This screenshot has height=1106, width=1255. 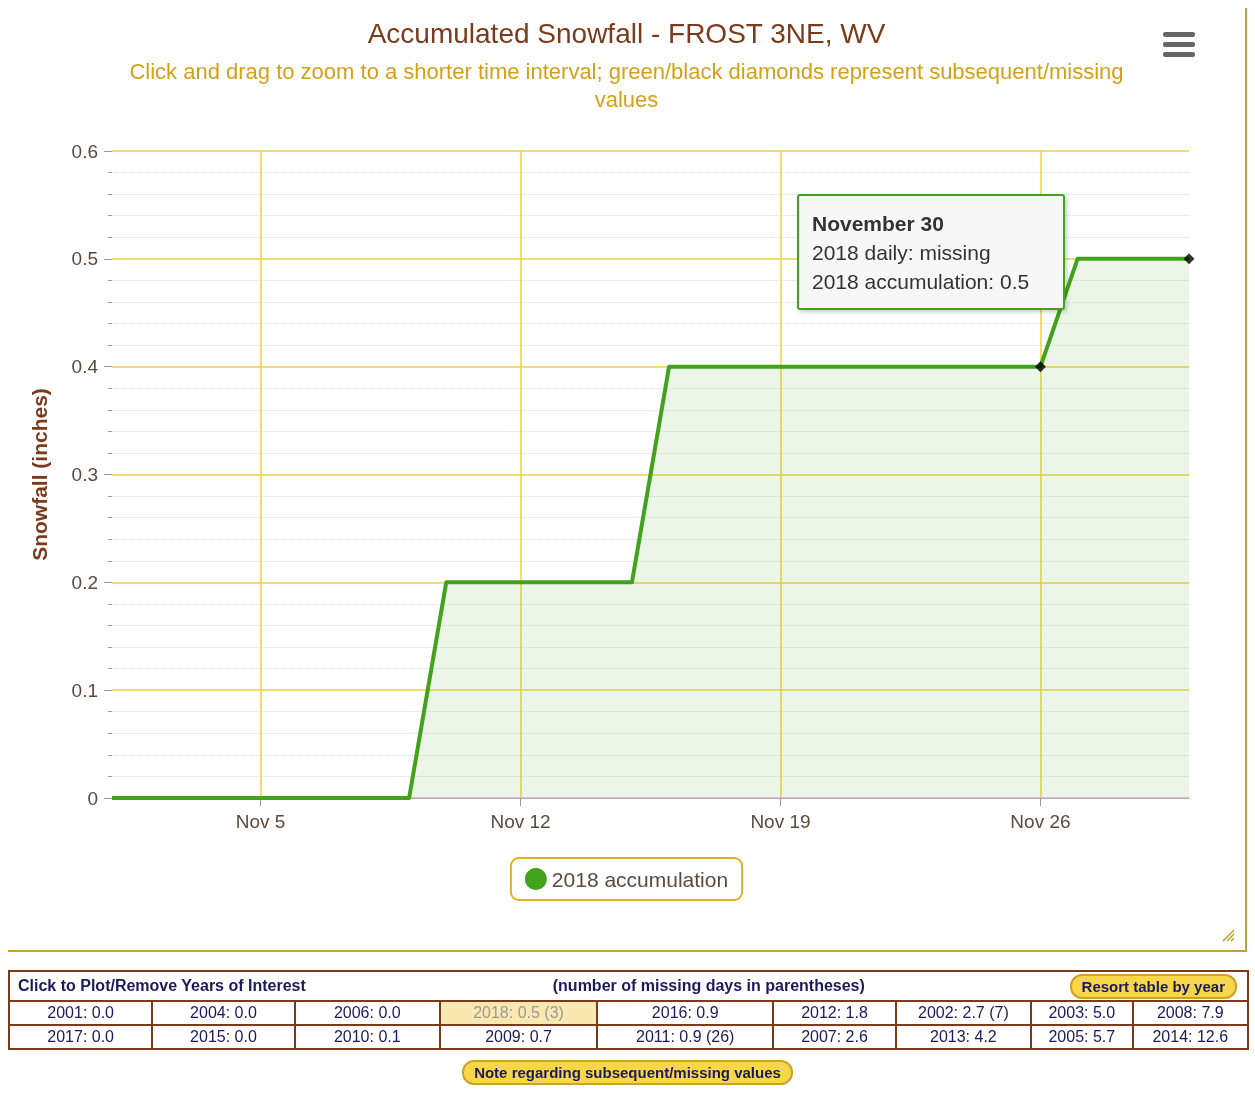 What do you see at coordinates (84, 690) in the screenshot?
I see `y-tick-label: 0.1` at bounding box center [84, 690].